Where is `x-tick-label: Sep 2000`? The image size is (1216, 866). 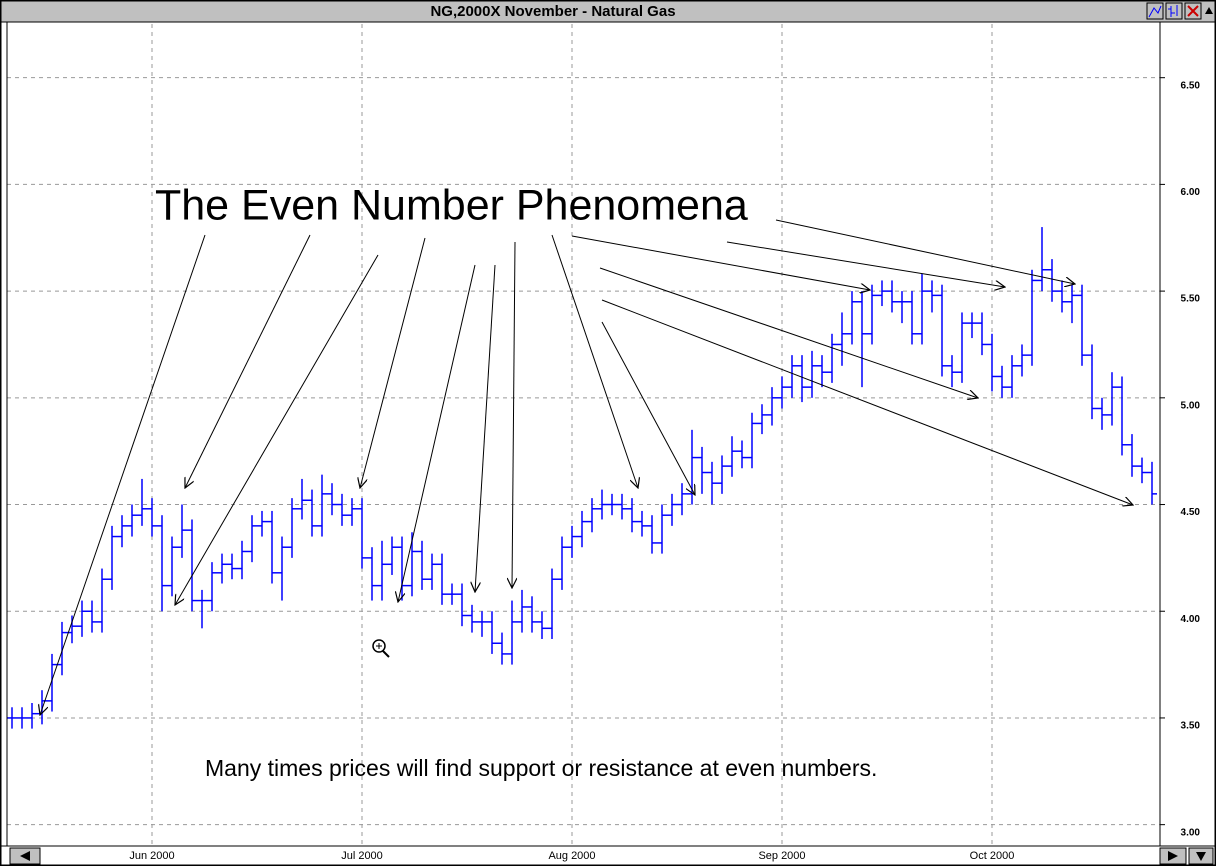
x-tick-label: Sep 2000 is located at coordinates (781, 856).